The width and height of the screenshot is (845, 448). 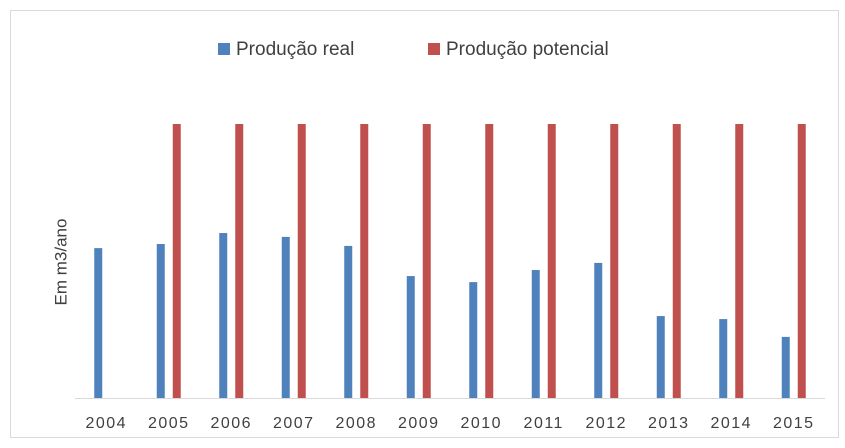 I want to click on y-axis-label: Em m3/ano, so click(x=60, y=262).